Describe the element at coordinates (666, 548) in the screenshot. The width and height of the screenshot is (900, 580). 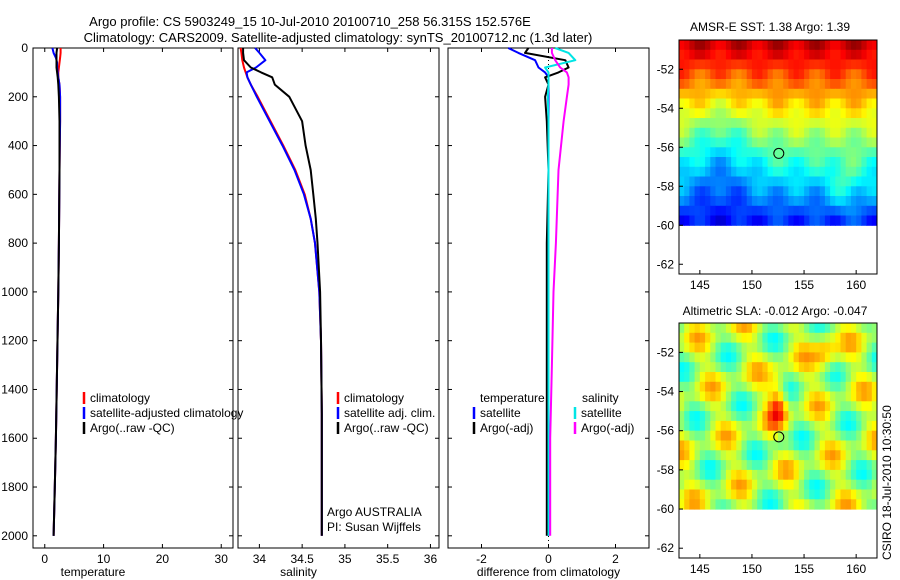
I see `y-tick-label: -62` at that location.